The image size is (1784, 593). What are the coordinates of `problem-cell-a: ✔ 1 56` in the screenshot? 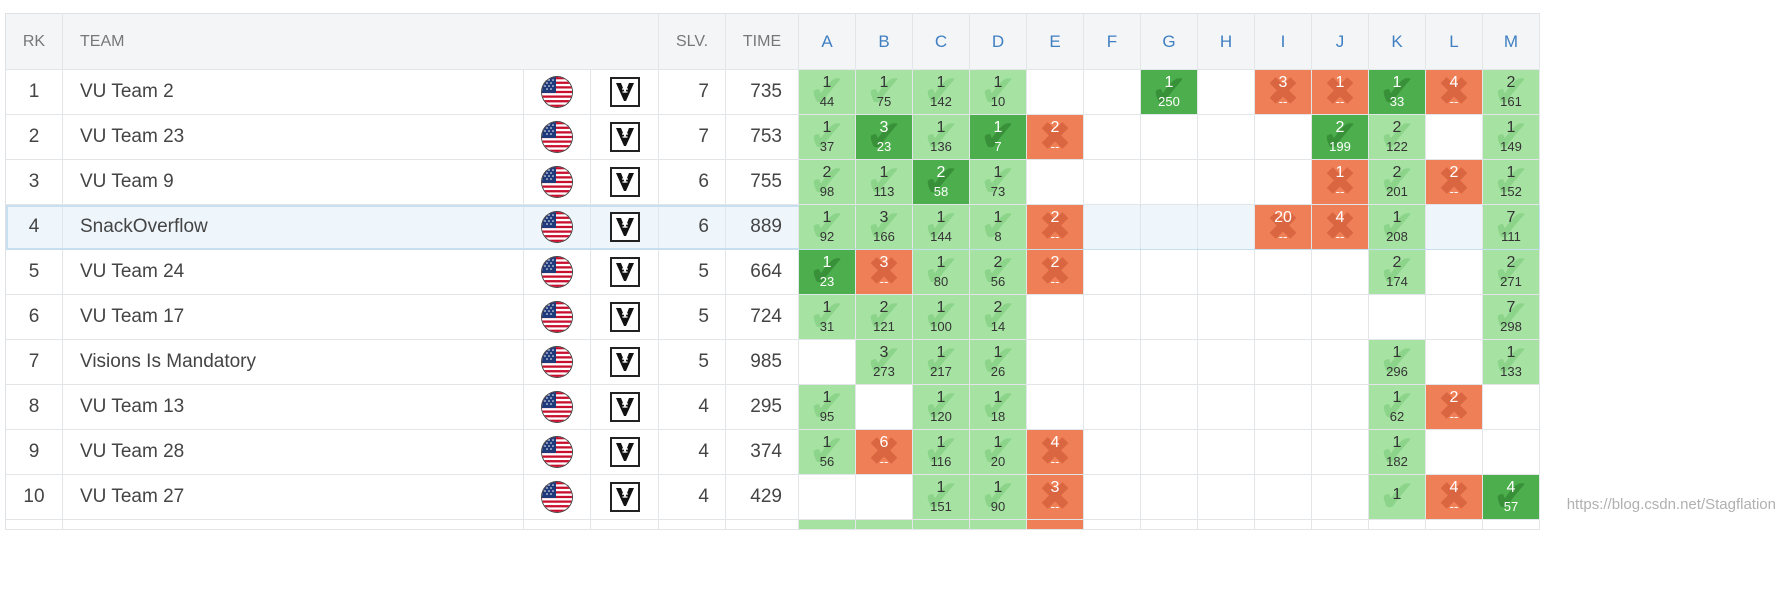 It's located at (827, 452).